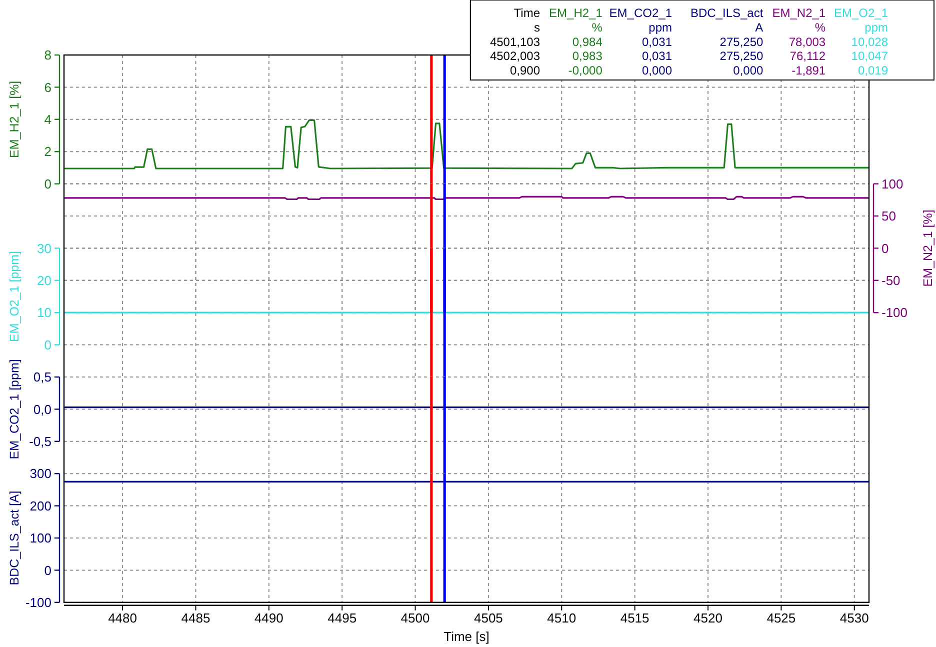  Describe the element at coordinates (635, 618) in the screenshot. I see `x-tick-label: 4515` at that location.